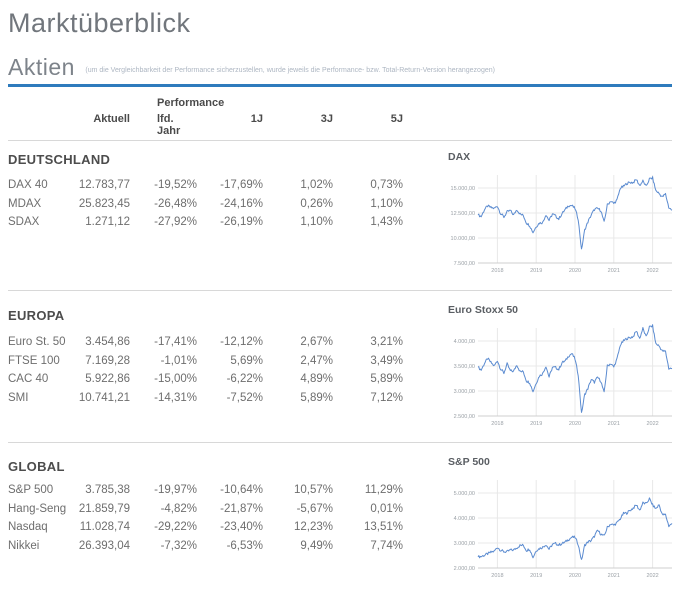  What do you see at coordinates (244, 379) in the screenshot?
I see `value-1j: -6,22%` at bounding box center [244, 379].